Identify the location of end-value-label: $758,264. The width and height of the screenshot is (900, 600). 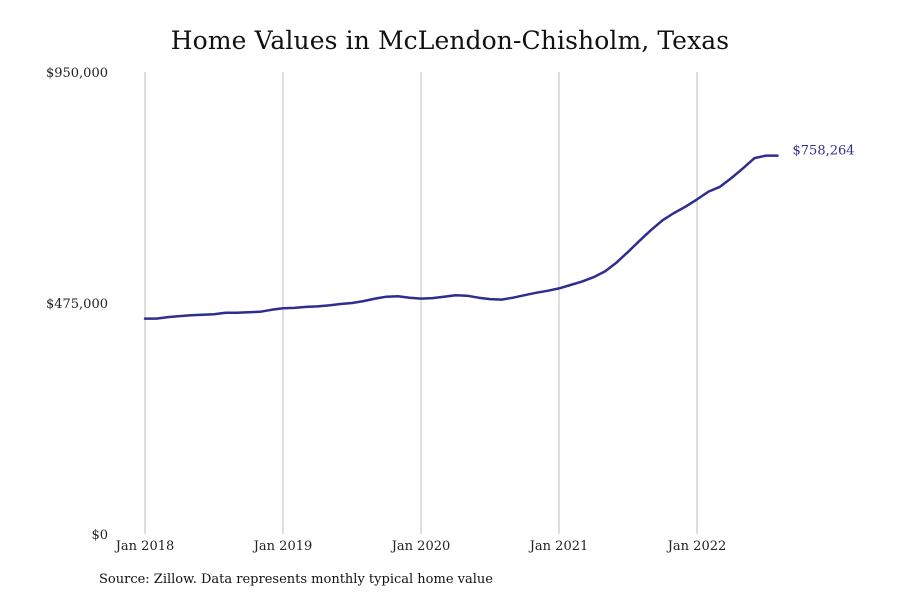
(824, 151).